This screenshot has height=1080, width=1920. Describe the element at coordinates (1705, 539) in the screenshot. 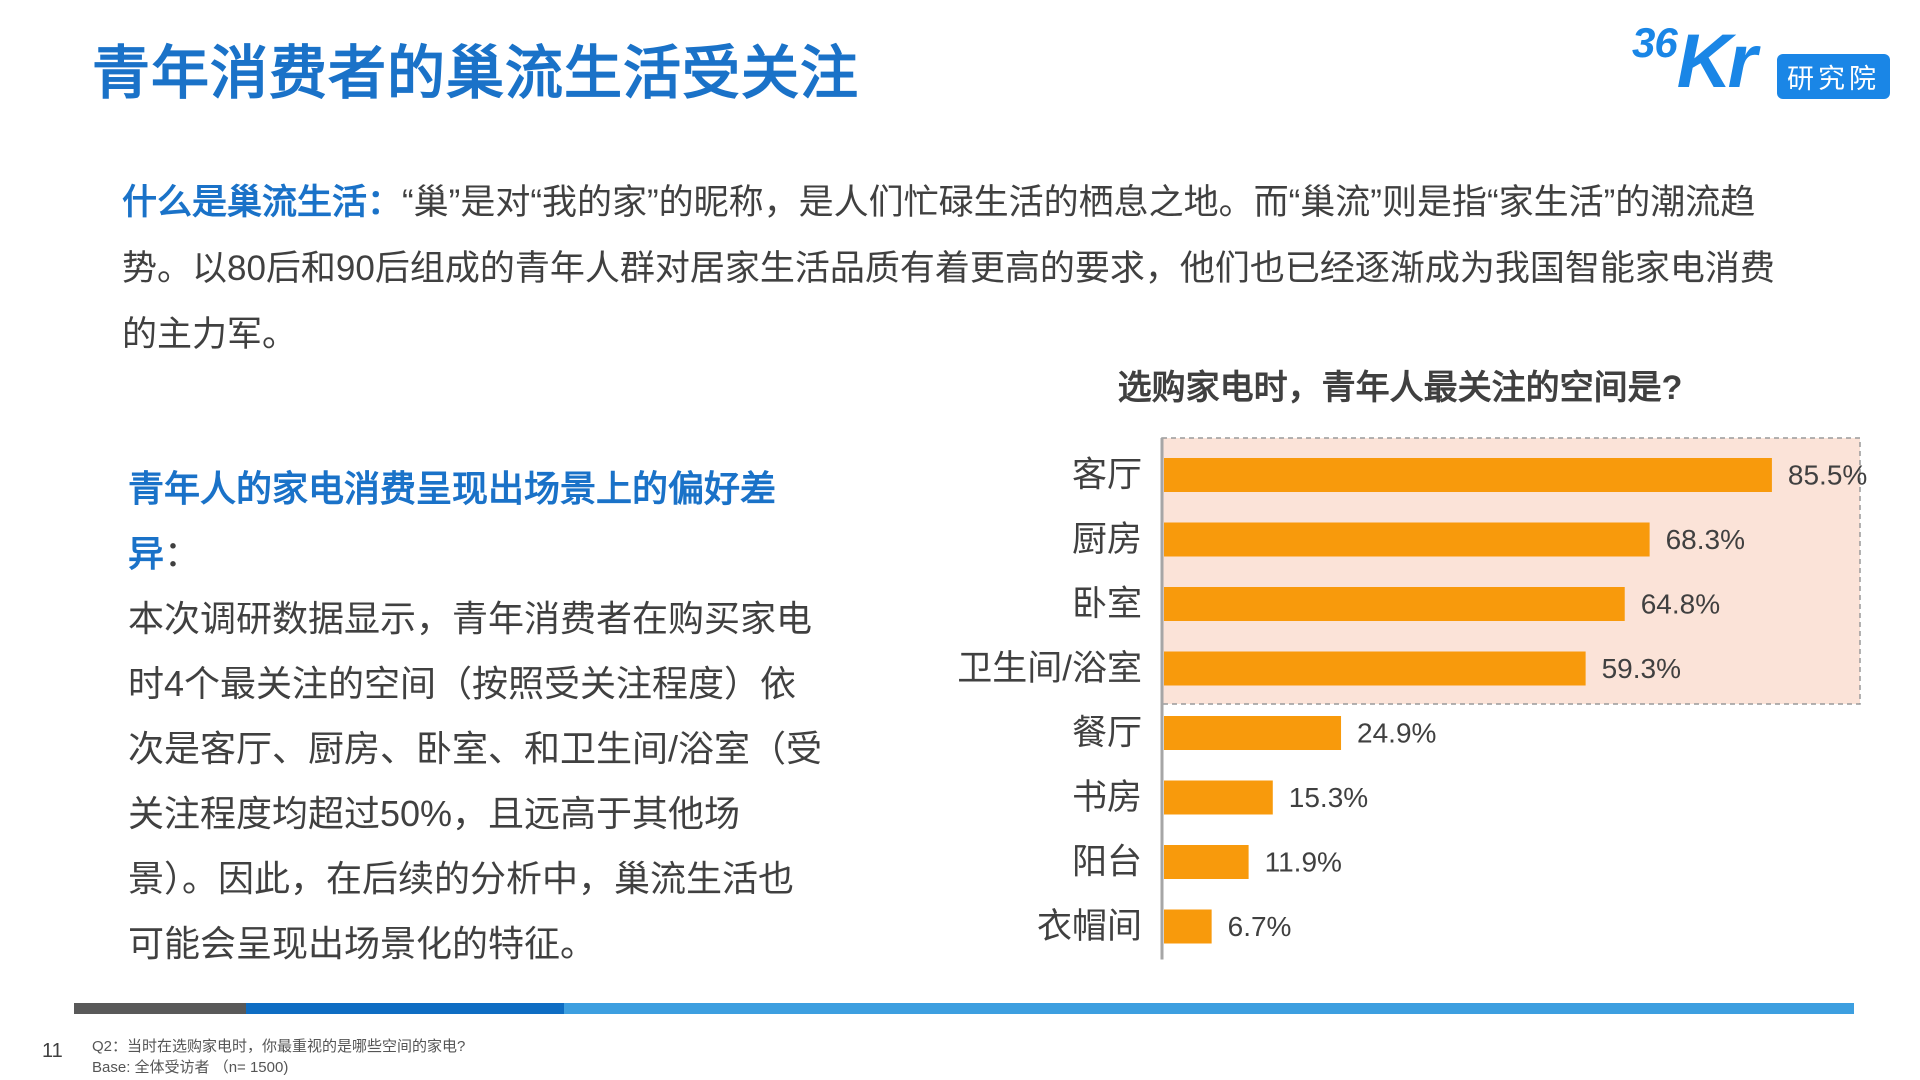

I see `value-label: 68.3%` at that location.